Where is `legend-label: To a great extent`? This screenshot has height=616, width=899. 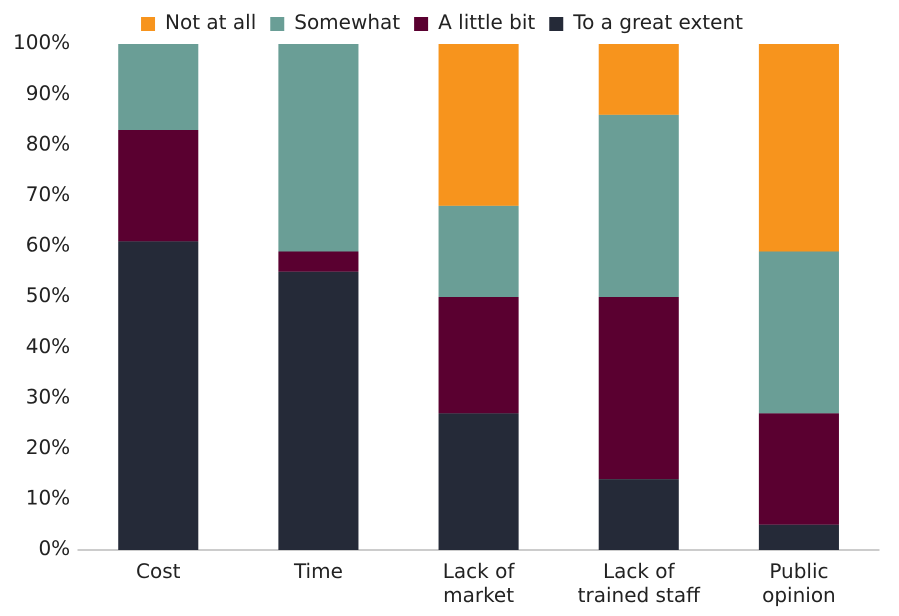
legend-label: To a great extent is located at coordinates (658, 22).